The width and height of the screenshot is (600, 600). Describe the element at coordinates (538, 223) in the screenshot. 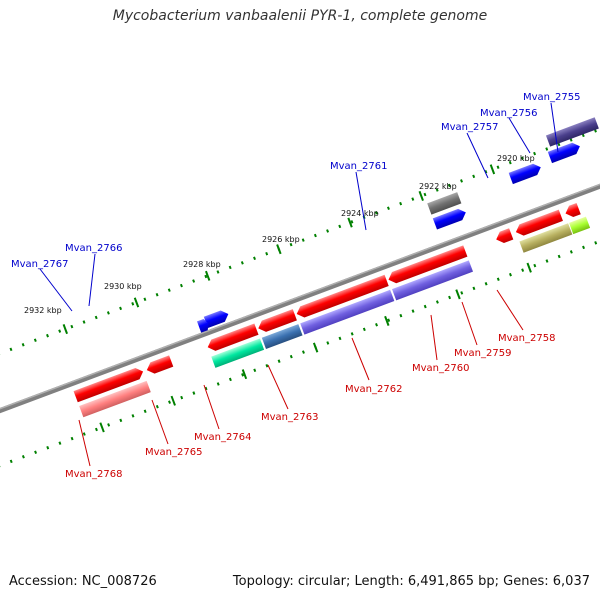

I see `gene-mvan-2759-arrow` at that location.